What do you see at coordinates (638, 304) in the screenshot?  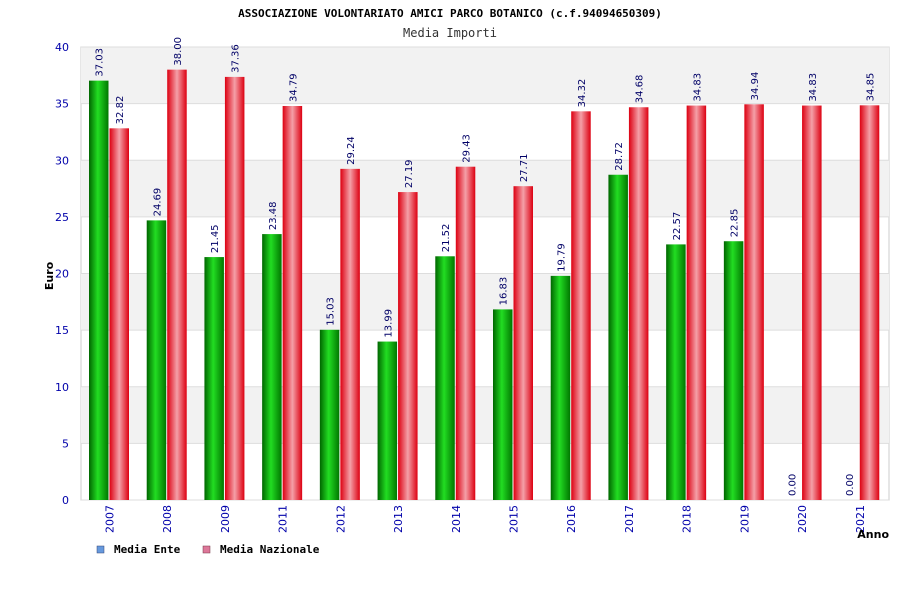 I see `bar-media-nazionale-2017` at bounding box center [638, 304].